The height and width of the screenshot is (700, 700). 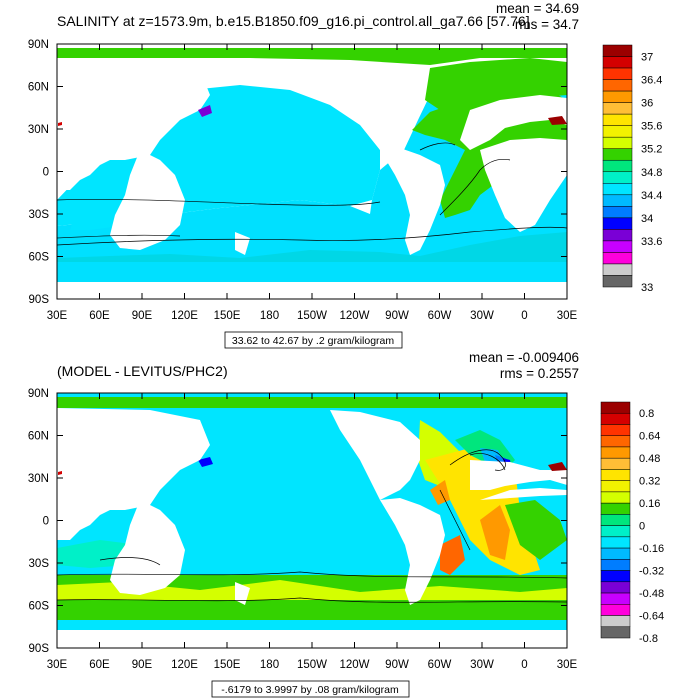 What do you see at coordinates (651, 549) in the screenshot?
I see `colorbar-label: -0.16` at bounding box center [651, 549].